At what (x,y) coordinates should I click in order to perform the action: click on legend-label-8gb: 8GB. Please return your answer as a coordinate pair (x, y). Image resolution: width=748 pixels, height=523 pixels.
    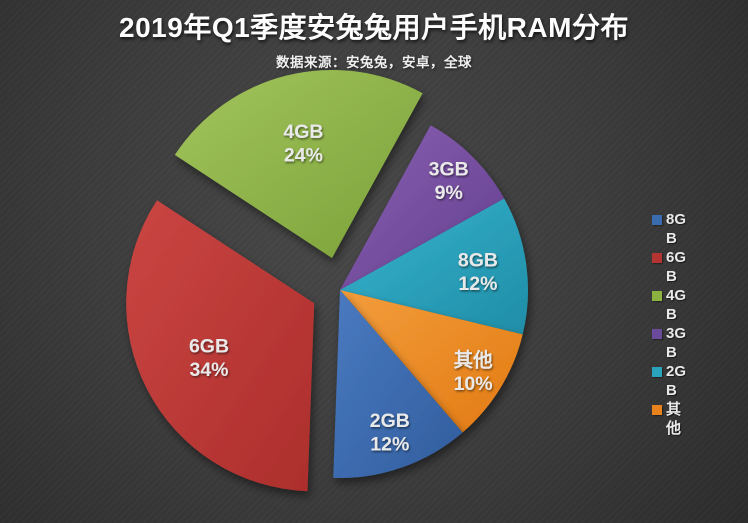
    Looking at the image, I should click on (676, 229).